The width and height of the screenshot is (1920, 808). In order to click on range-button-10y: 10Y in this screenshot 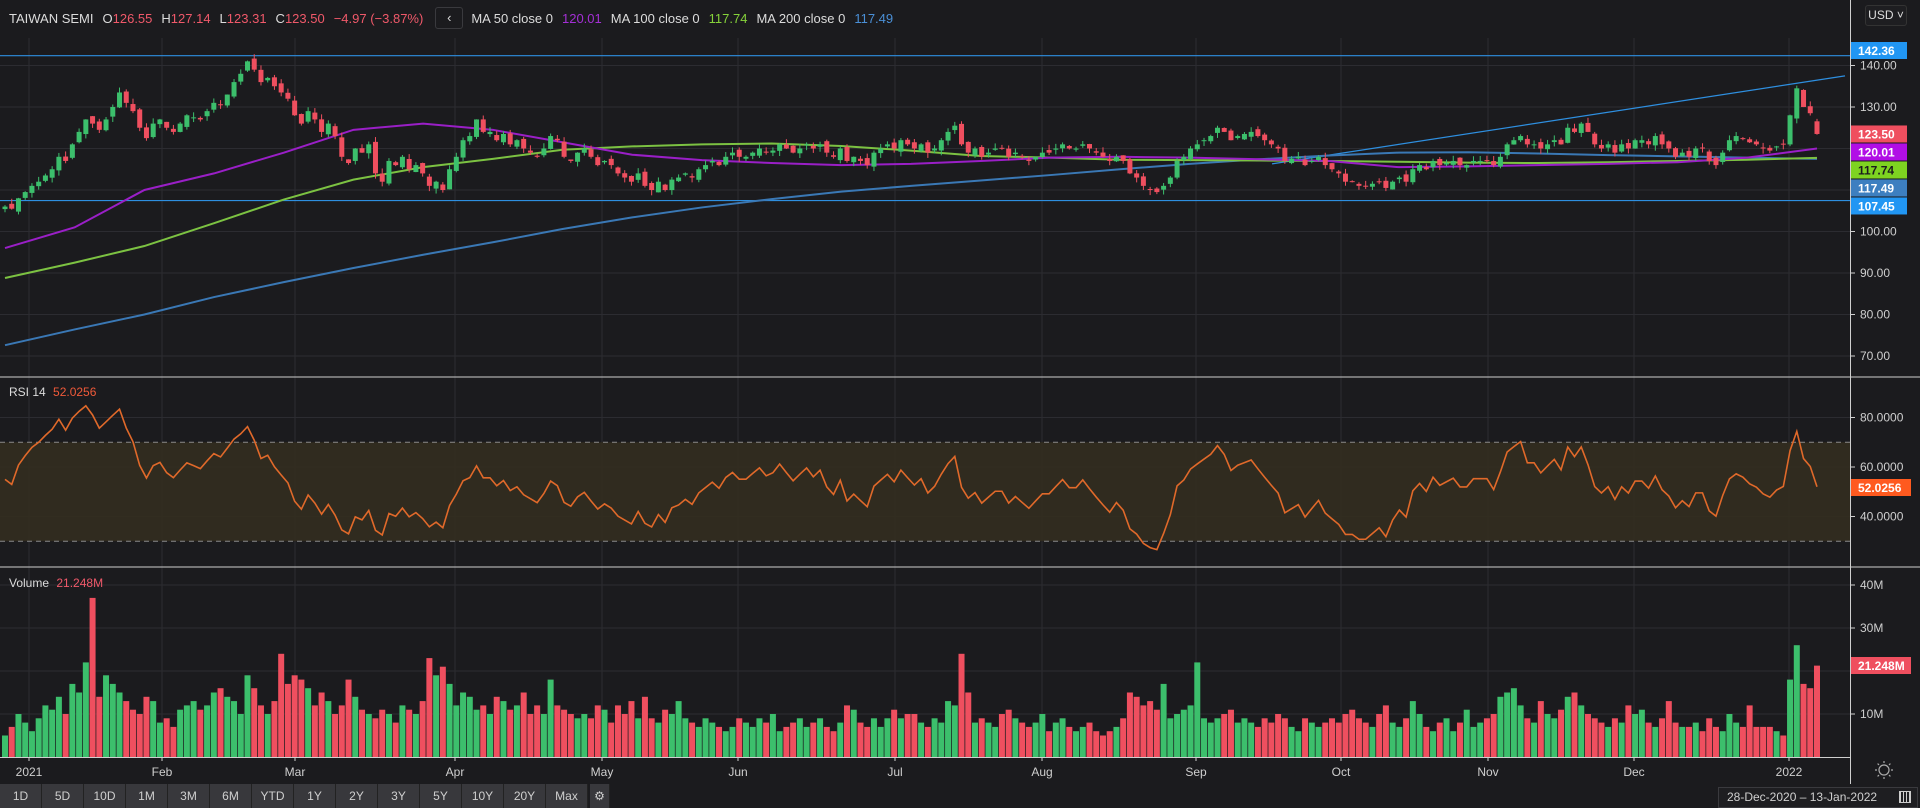, I will do `click(483, 796)`.